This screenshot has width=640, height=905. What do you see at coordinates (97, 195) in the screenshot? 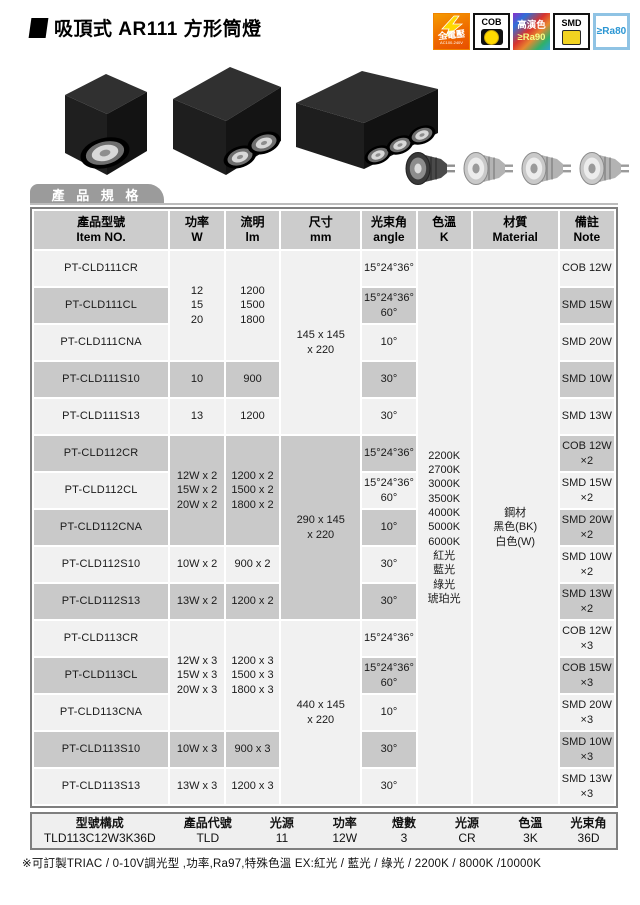
I see `section-title: 產 品 規 格` at bounding box center [97, 195].